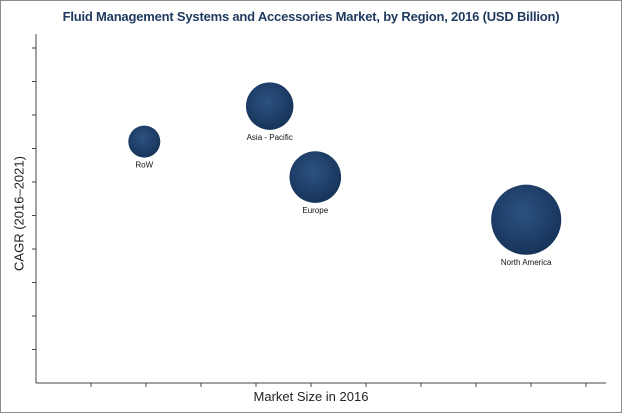 The image size is (622, 413). I want to click on bubble-europe, so click(315, 177).